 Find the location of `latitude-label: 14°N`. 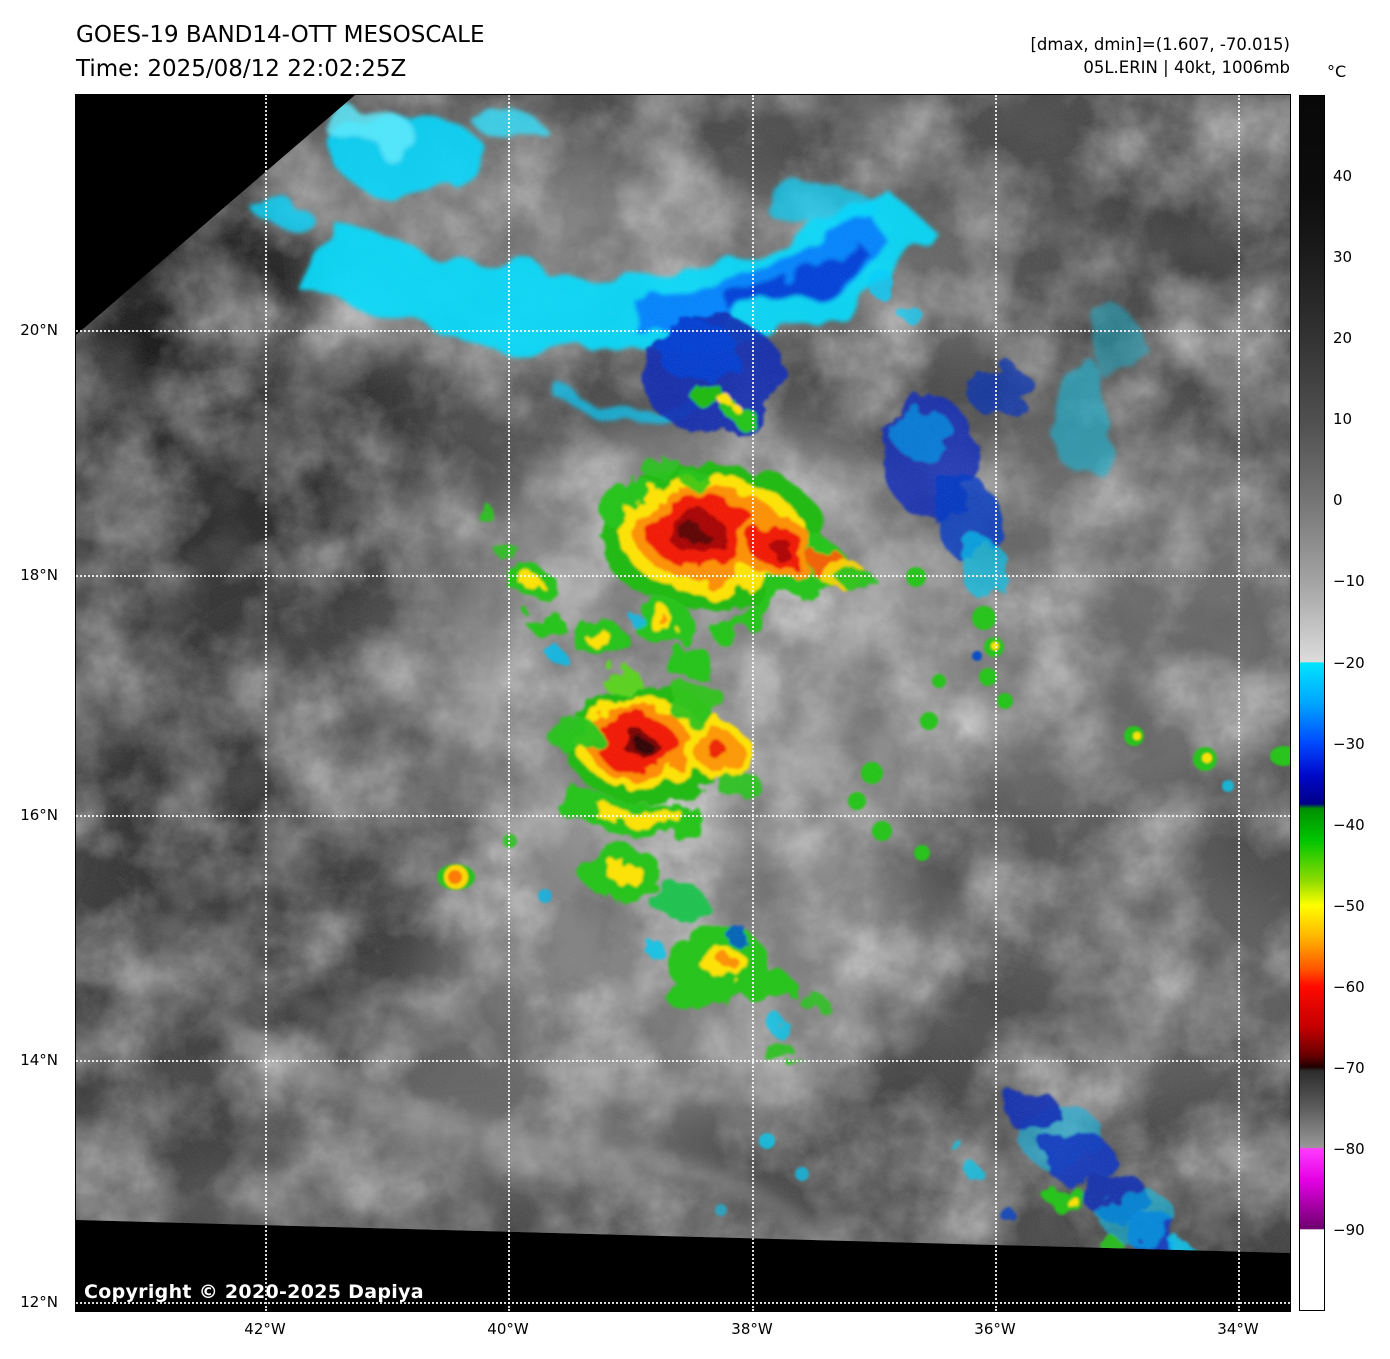

latitude-label: 14°N is located at coordinates (39, 1060).